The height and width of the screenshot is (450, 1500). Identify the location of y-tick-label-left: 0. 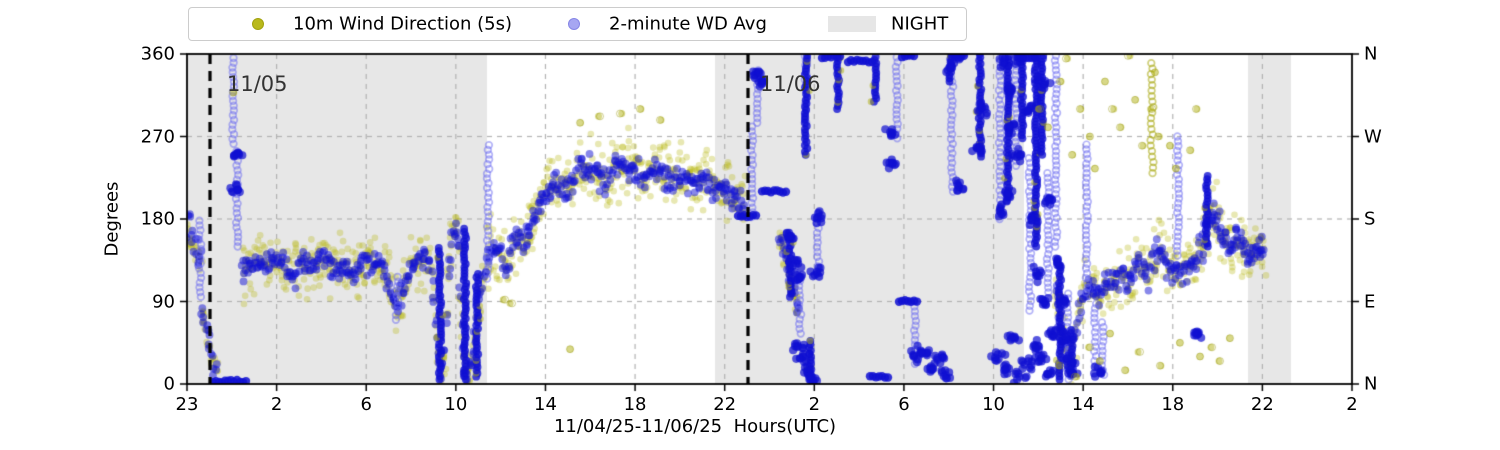
(169, 384).